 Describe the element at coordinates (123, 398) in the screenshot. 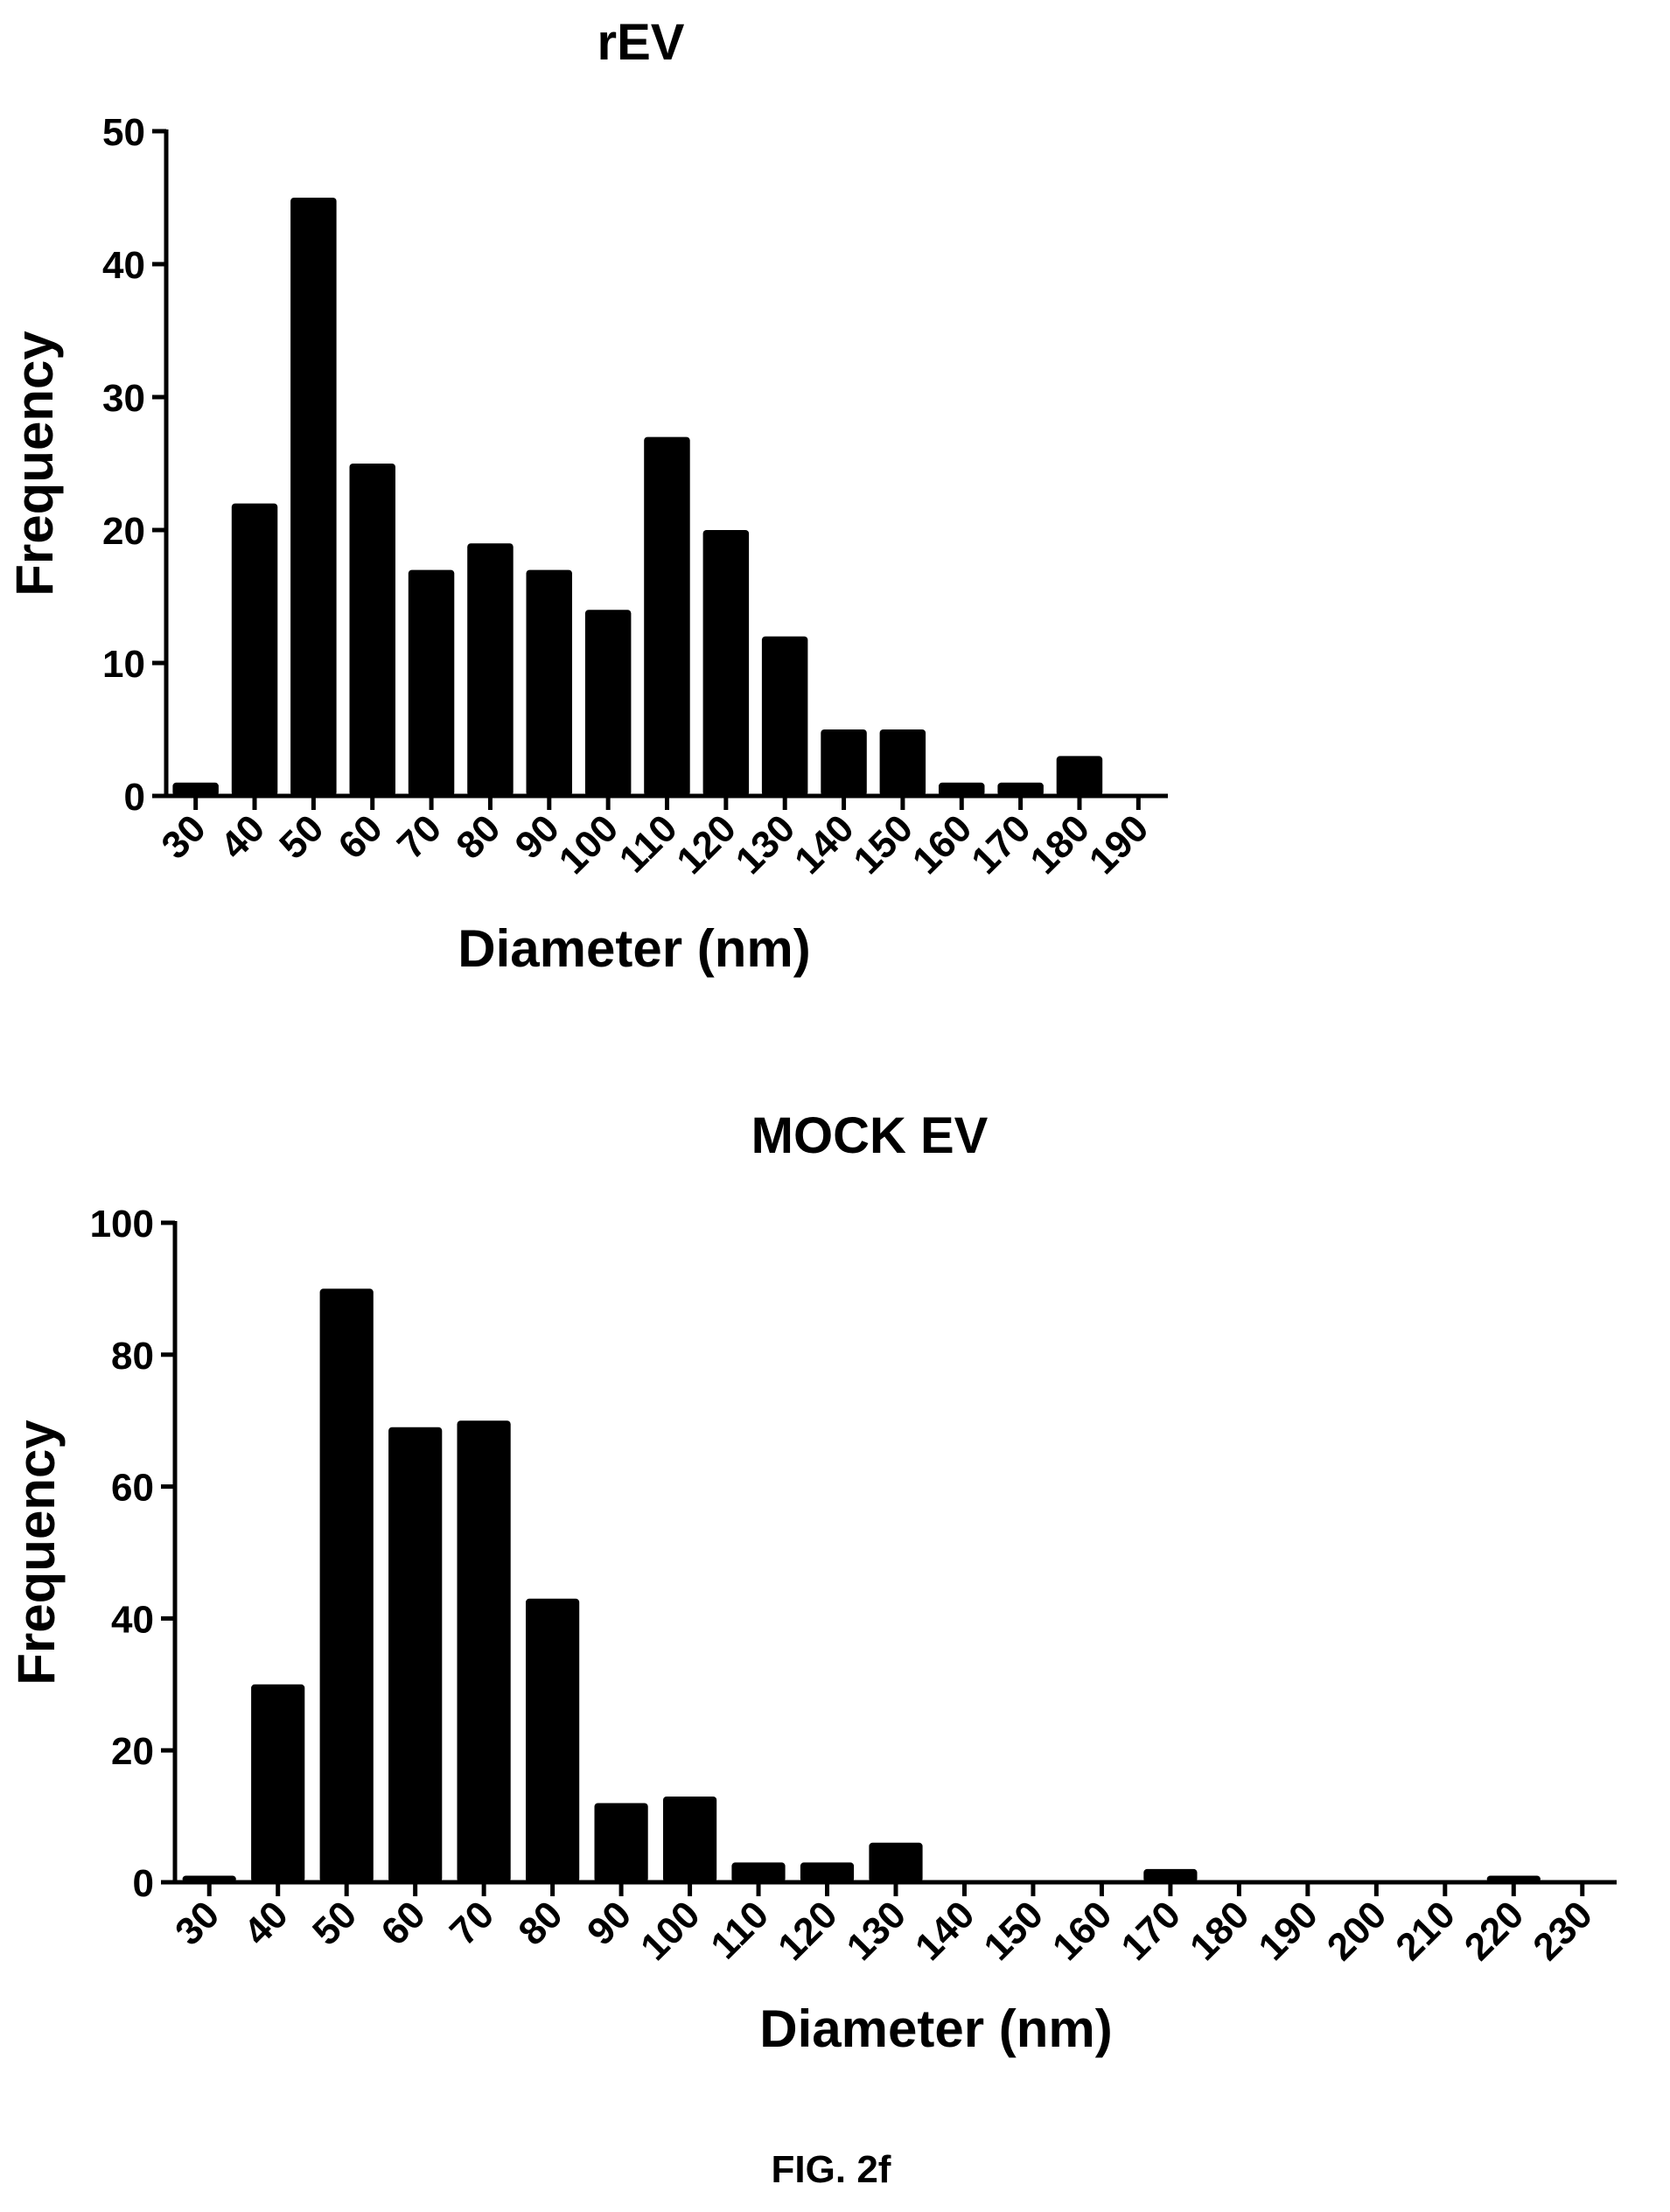

I see `y-tick-label: 30` at that location.